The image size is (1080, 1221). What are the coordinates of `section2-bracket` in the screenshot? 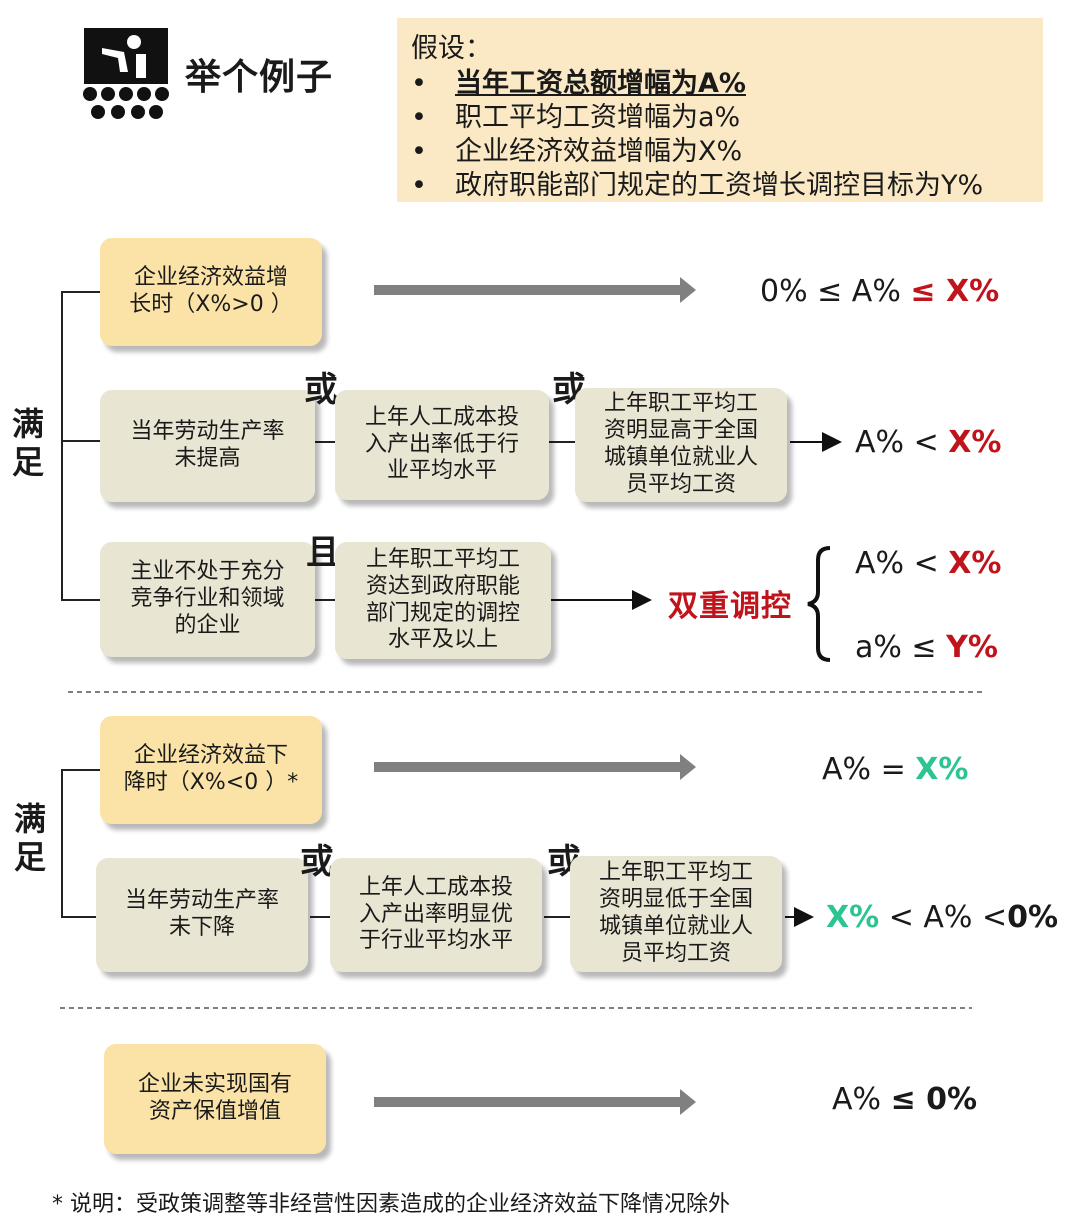 It's located at (80, 843).